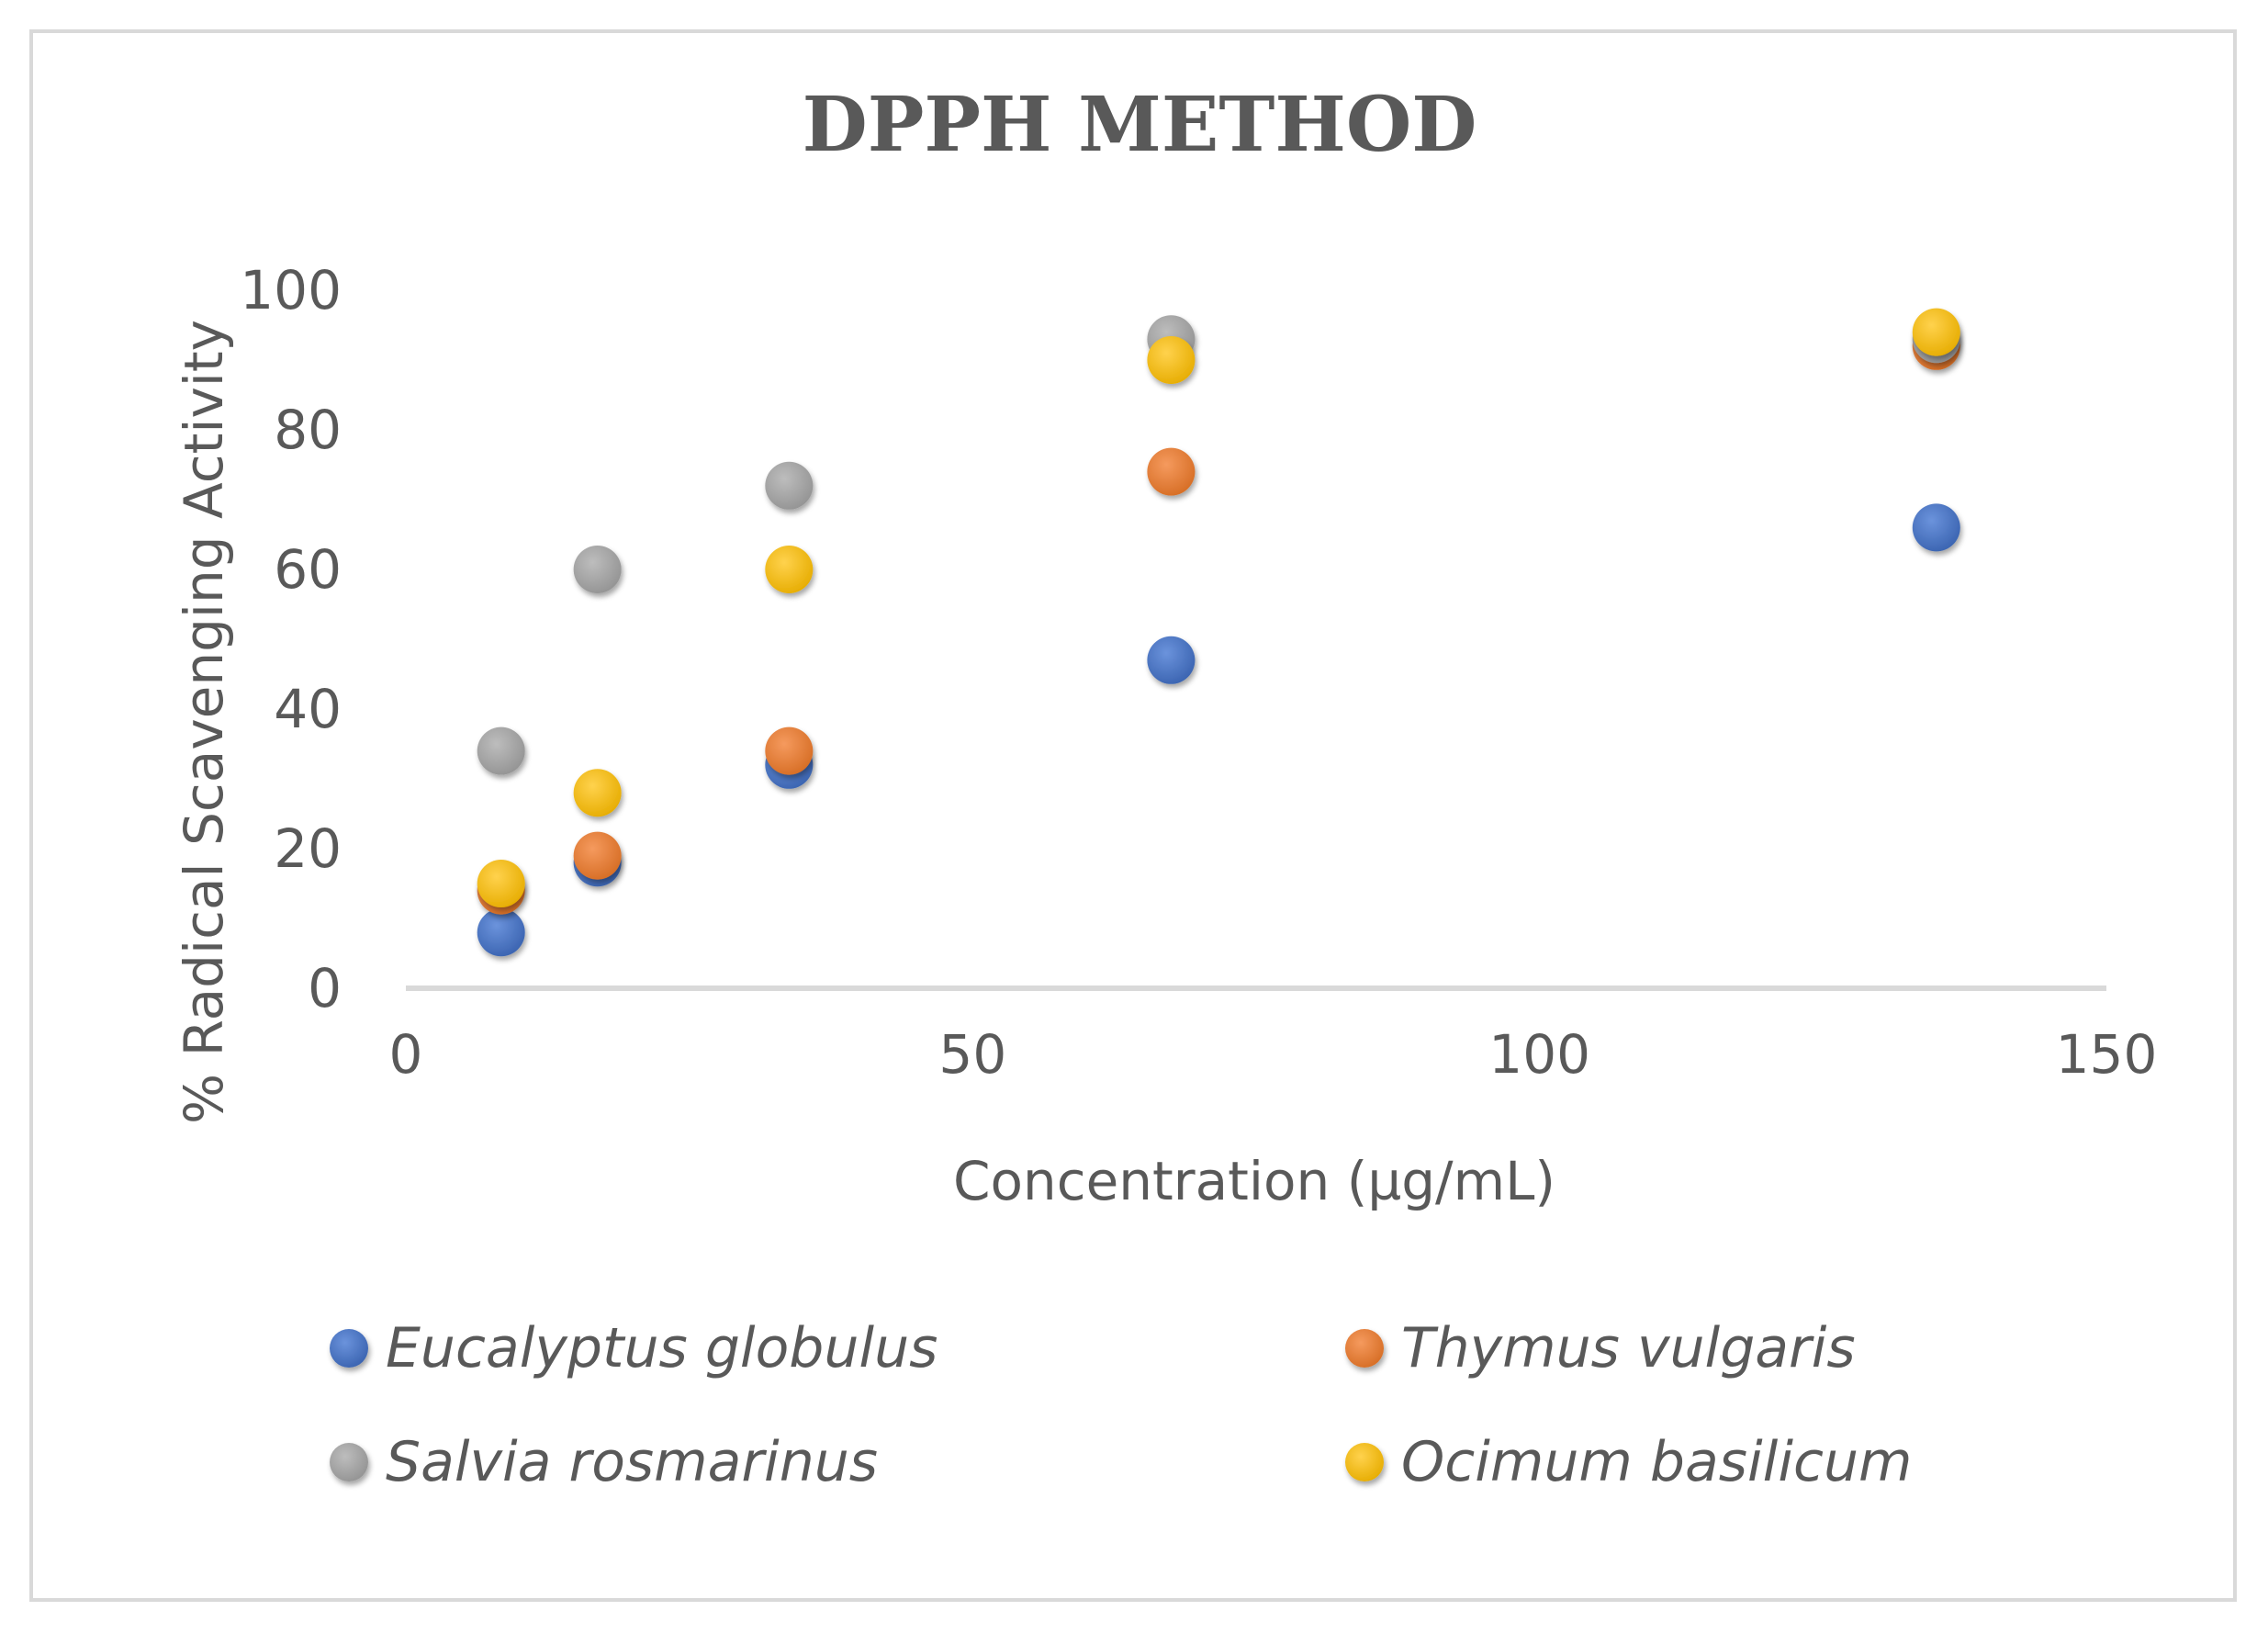 The width and height of the screenshot is (2268, 1633). Describe the element at coordinates (1657, 1462) in the screenshot. I see `legend-label-ocimum: Ocimum basilicum` at that location.